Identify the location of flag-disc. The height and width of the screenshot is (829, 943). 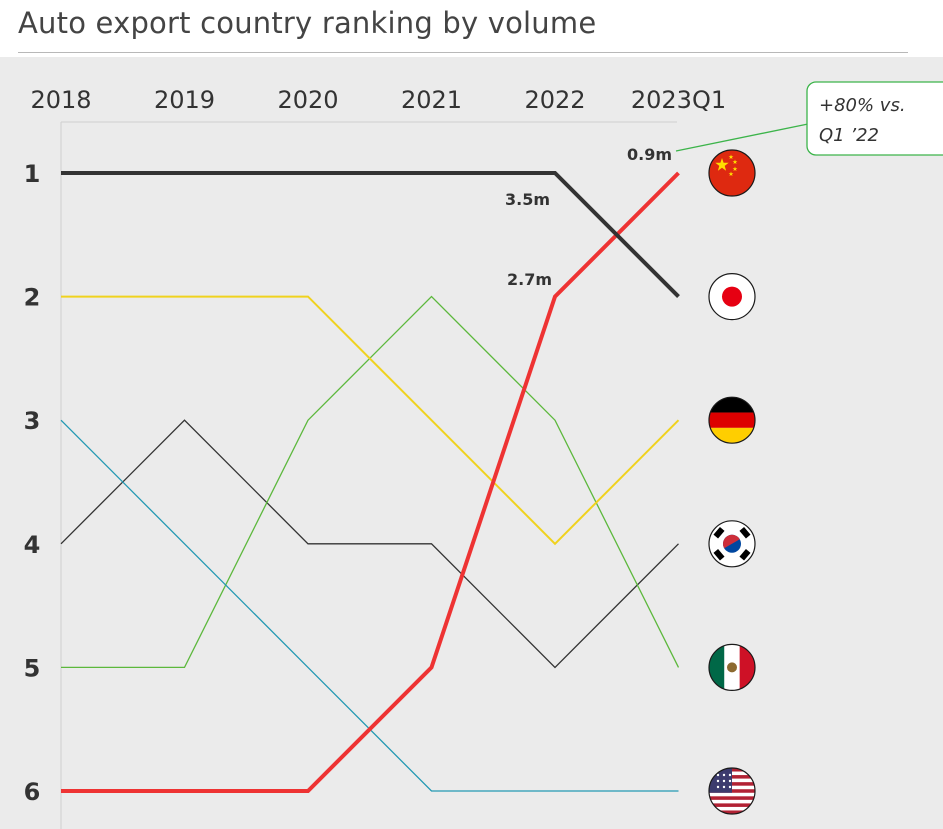
(732, 296).